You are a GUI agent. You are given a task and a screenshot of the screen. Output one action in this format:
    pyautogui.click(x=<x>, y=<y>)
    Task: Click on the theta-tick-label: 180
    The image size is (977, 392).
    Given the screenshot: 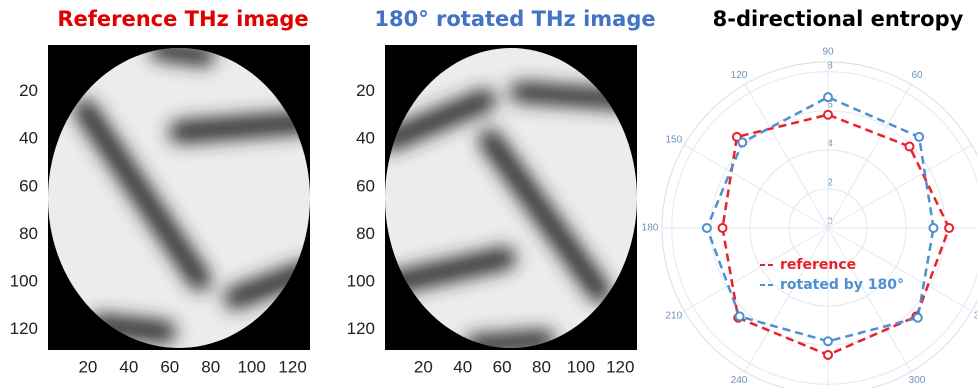 What is the action you would take?
    pyautogui.click(x=650, y=228)
    